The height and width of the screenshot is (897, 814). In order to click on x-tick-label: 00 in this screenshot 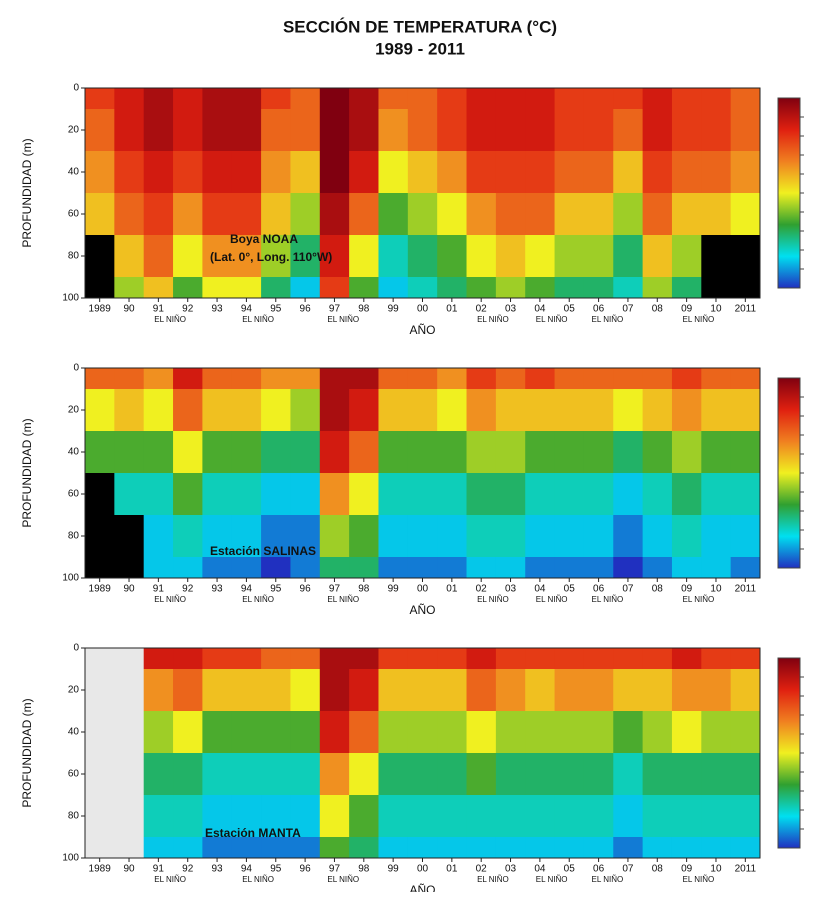, I will do `click(423, 309)`.